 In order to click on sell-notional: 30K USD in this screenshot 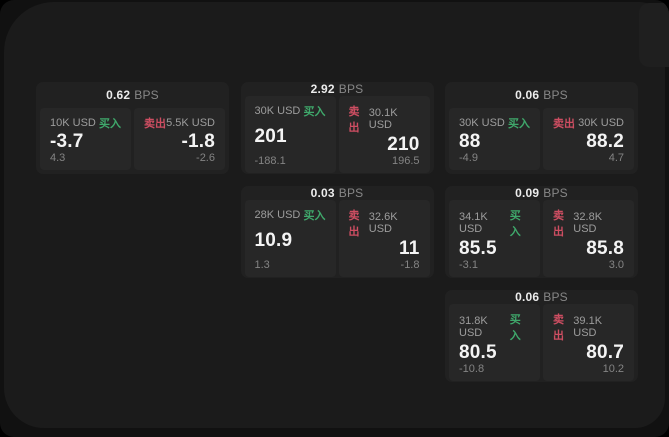, I will do `click(601, 123)`.